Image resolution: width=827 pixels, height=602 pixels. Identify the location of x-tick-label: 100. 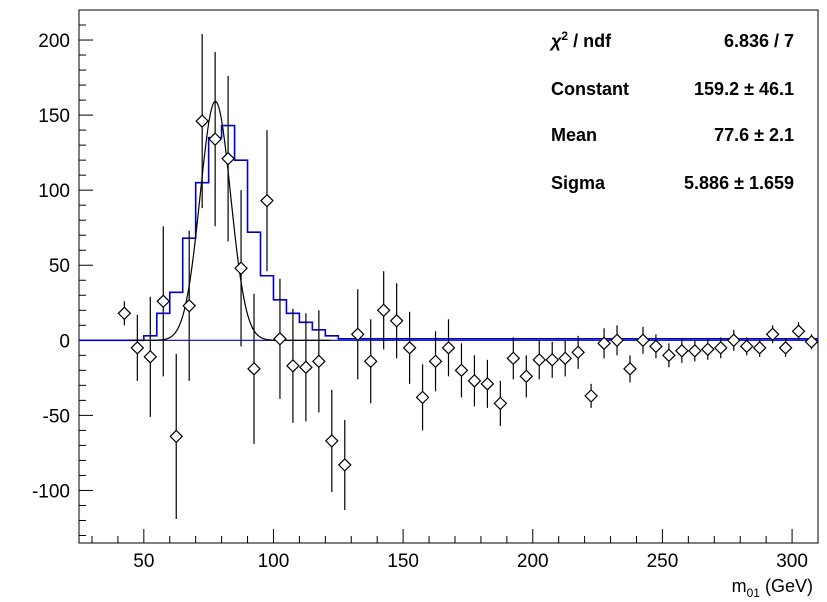
(274, 561).